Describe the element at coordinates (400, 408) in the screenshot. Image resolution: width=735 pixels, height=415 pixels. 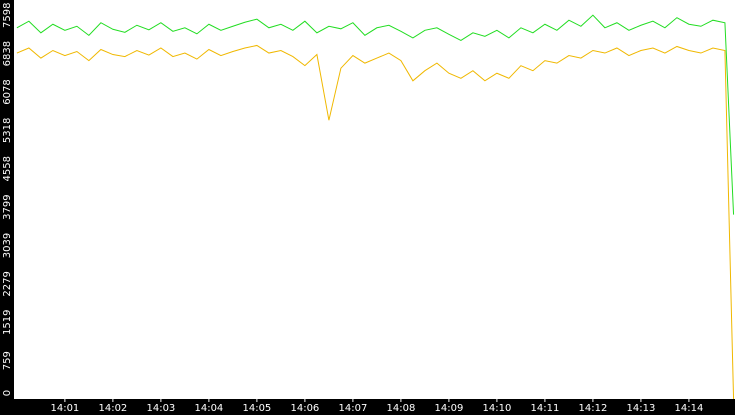
I see `x-tick-label: 14:08` at that location.